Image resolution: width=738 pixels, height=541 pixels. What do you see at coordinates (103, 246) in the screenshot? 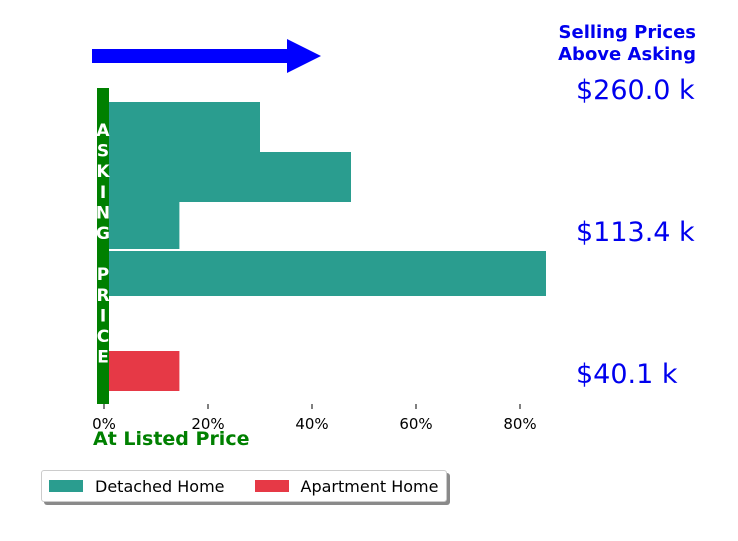
I see `asking-price-bar` at bounding box center [103, 246].